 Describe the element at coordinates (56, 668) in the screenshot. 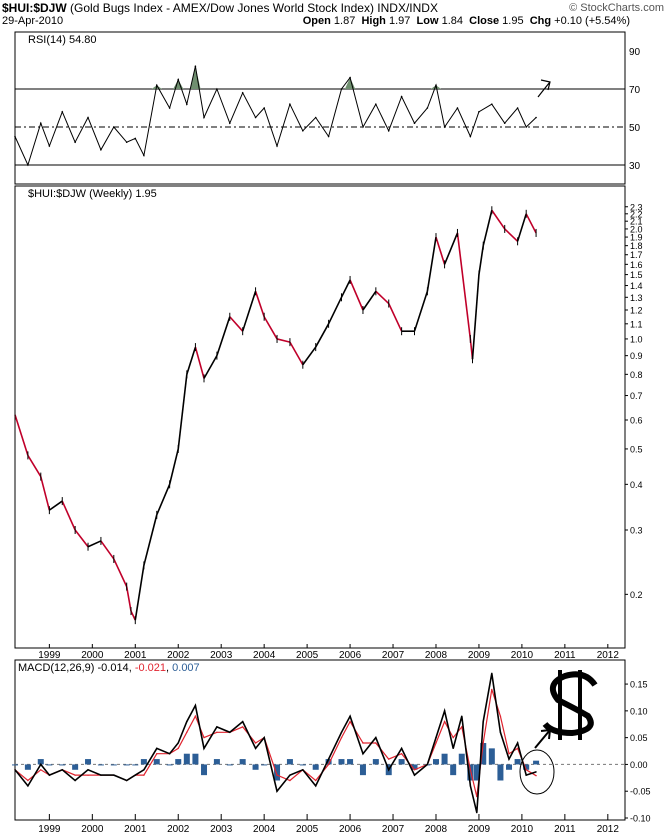

I see `macd-title-label: MACD(12,26,9)` at that location.